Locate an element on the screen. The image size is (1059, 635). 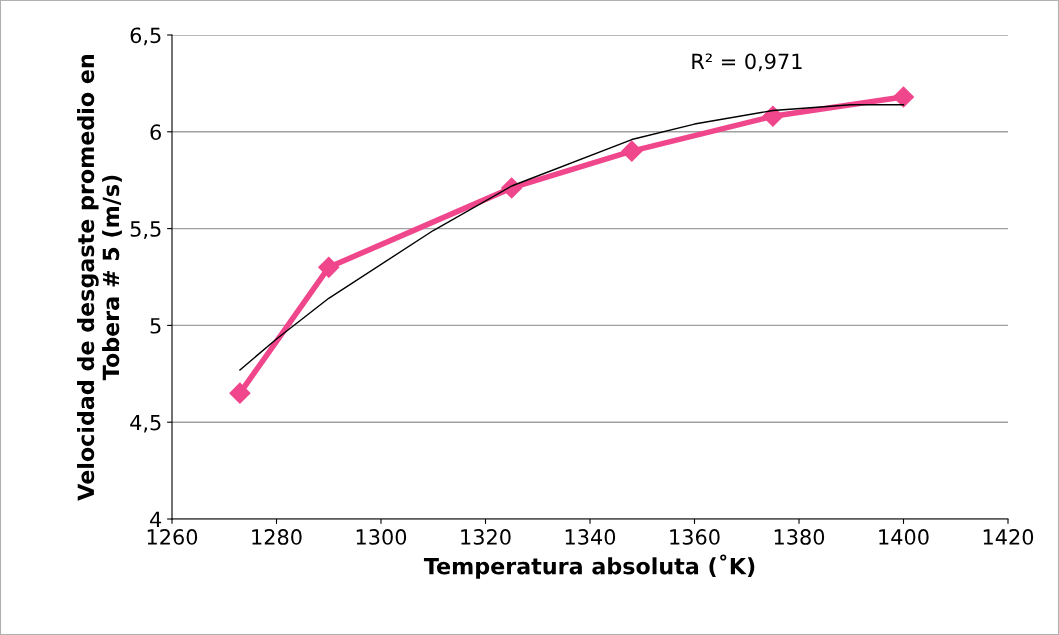
y-tick-label: 5,5 is located at coordinates (145, 230).